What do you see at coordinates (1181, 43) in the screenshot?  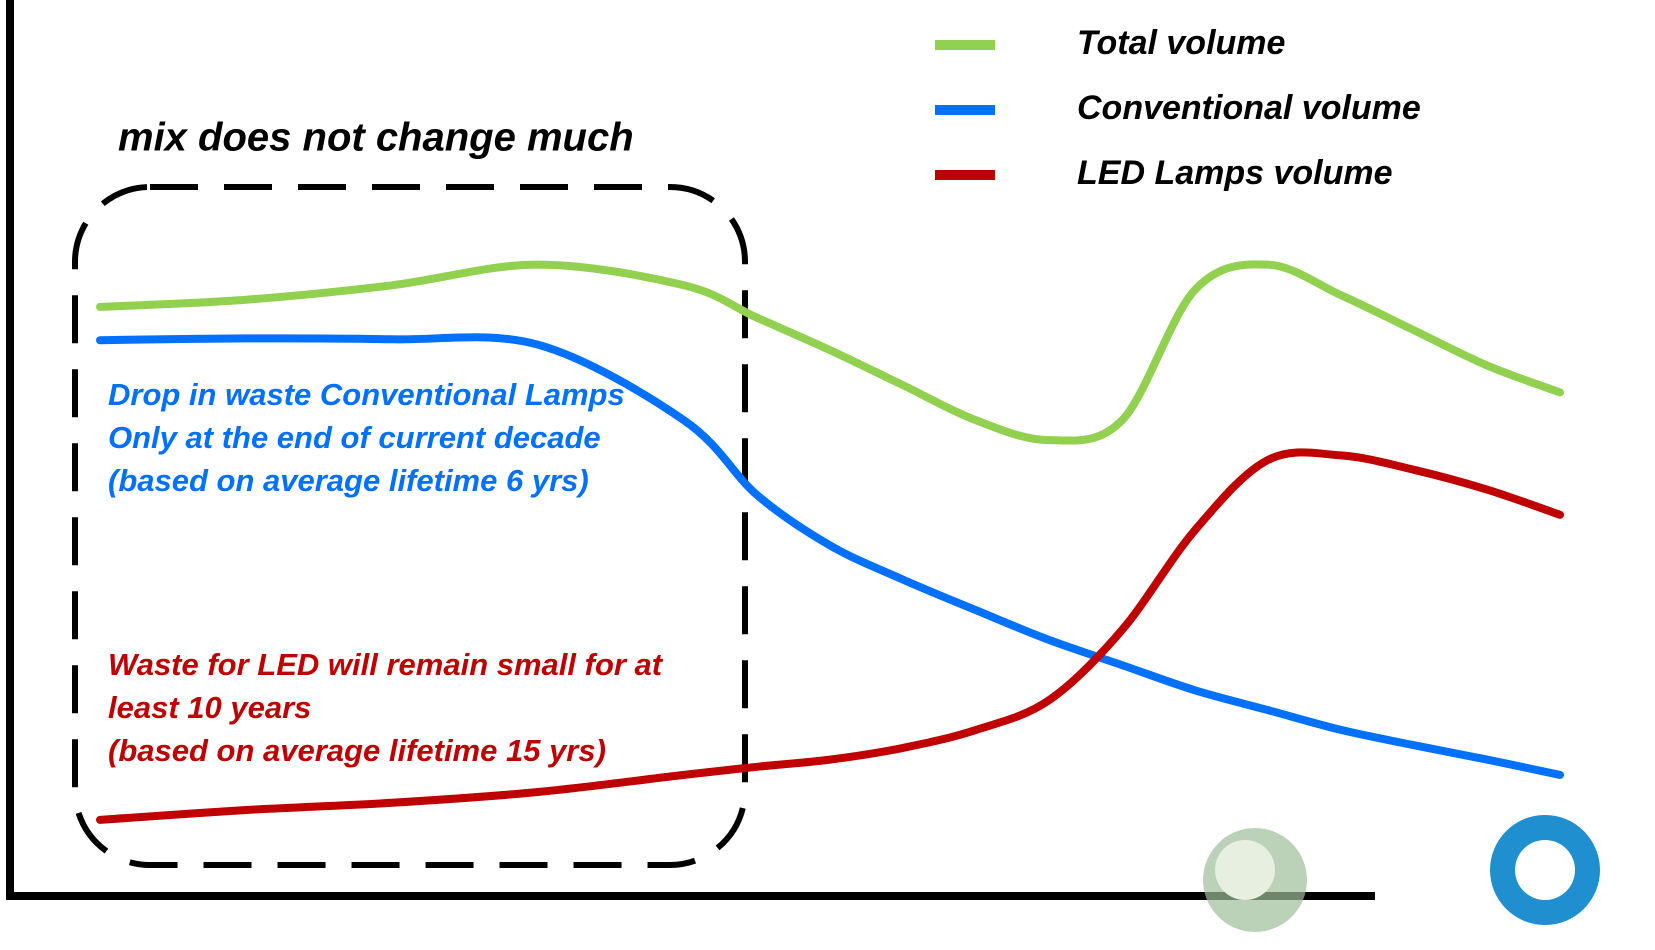 I see `legend-label: Total volume` at bounding box center [1181, 43].